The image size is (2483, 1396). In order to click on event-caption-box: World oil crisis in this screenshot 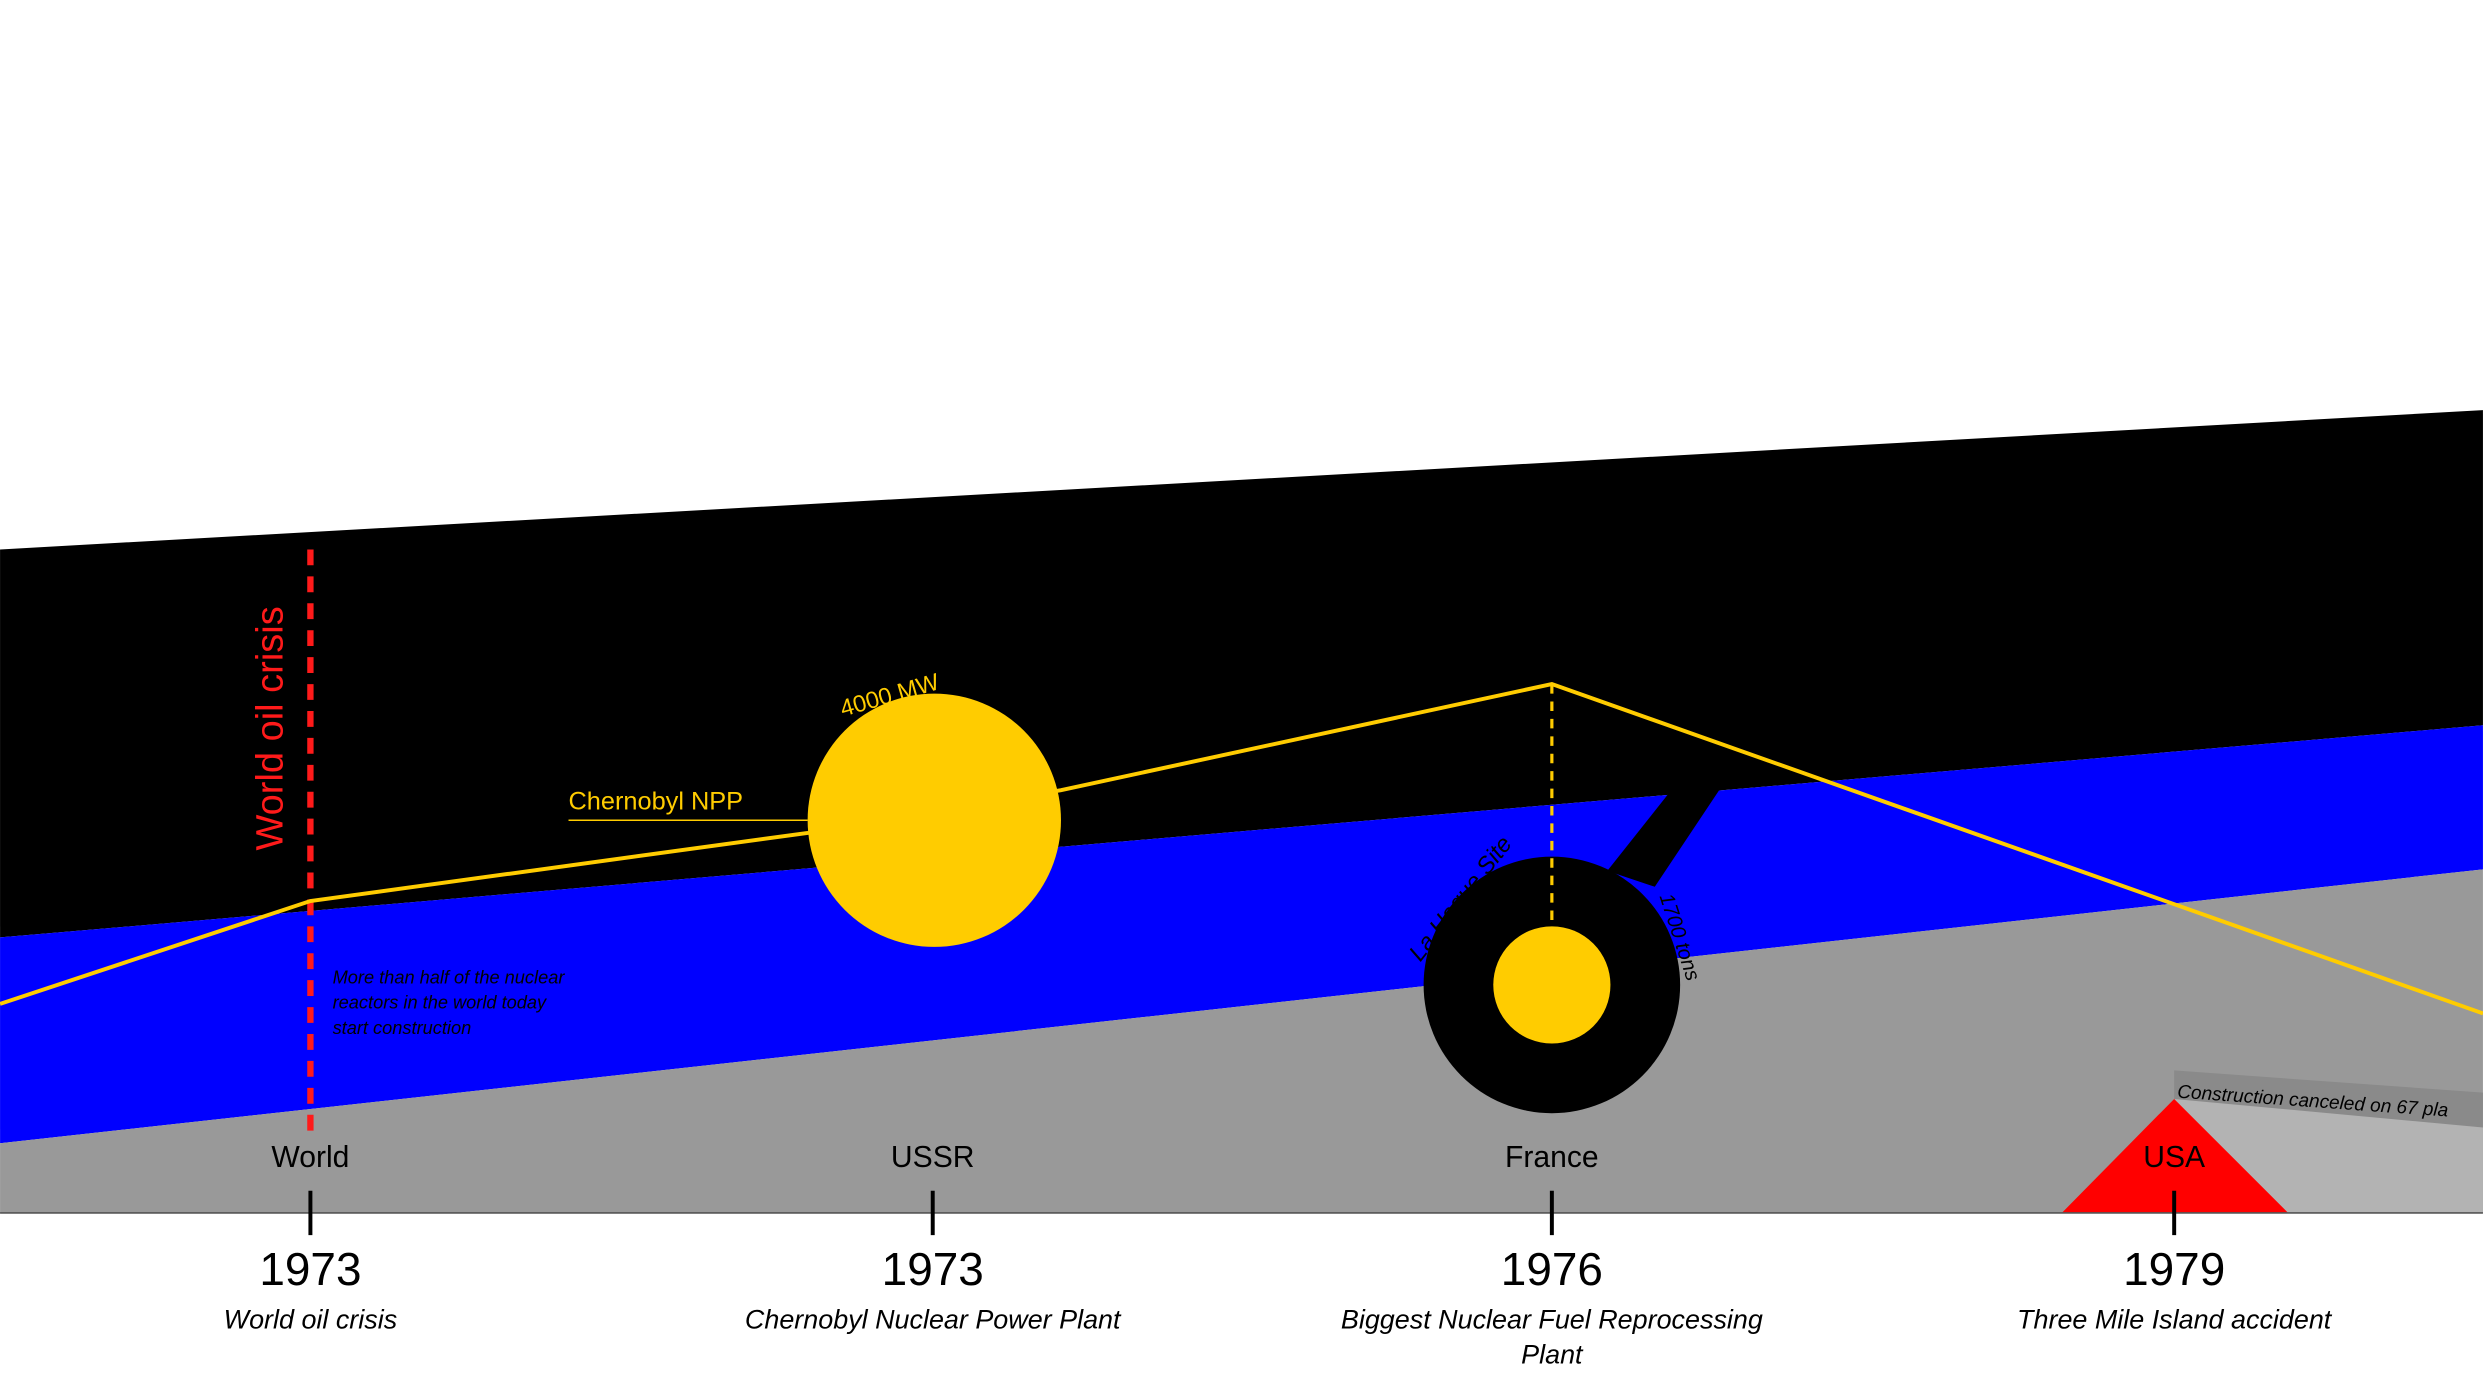, I will do `click(310, 1319)`.